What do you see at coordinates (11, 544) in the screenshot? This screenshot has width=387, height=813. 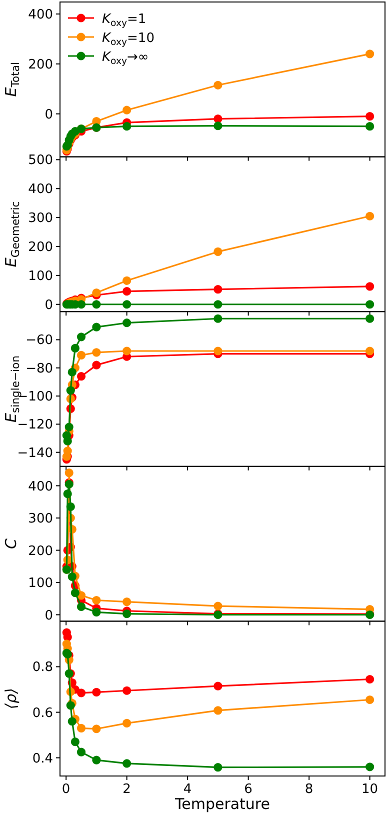 I see `y-axis-title: C` at bounding box center [11, 544].